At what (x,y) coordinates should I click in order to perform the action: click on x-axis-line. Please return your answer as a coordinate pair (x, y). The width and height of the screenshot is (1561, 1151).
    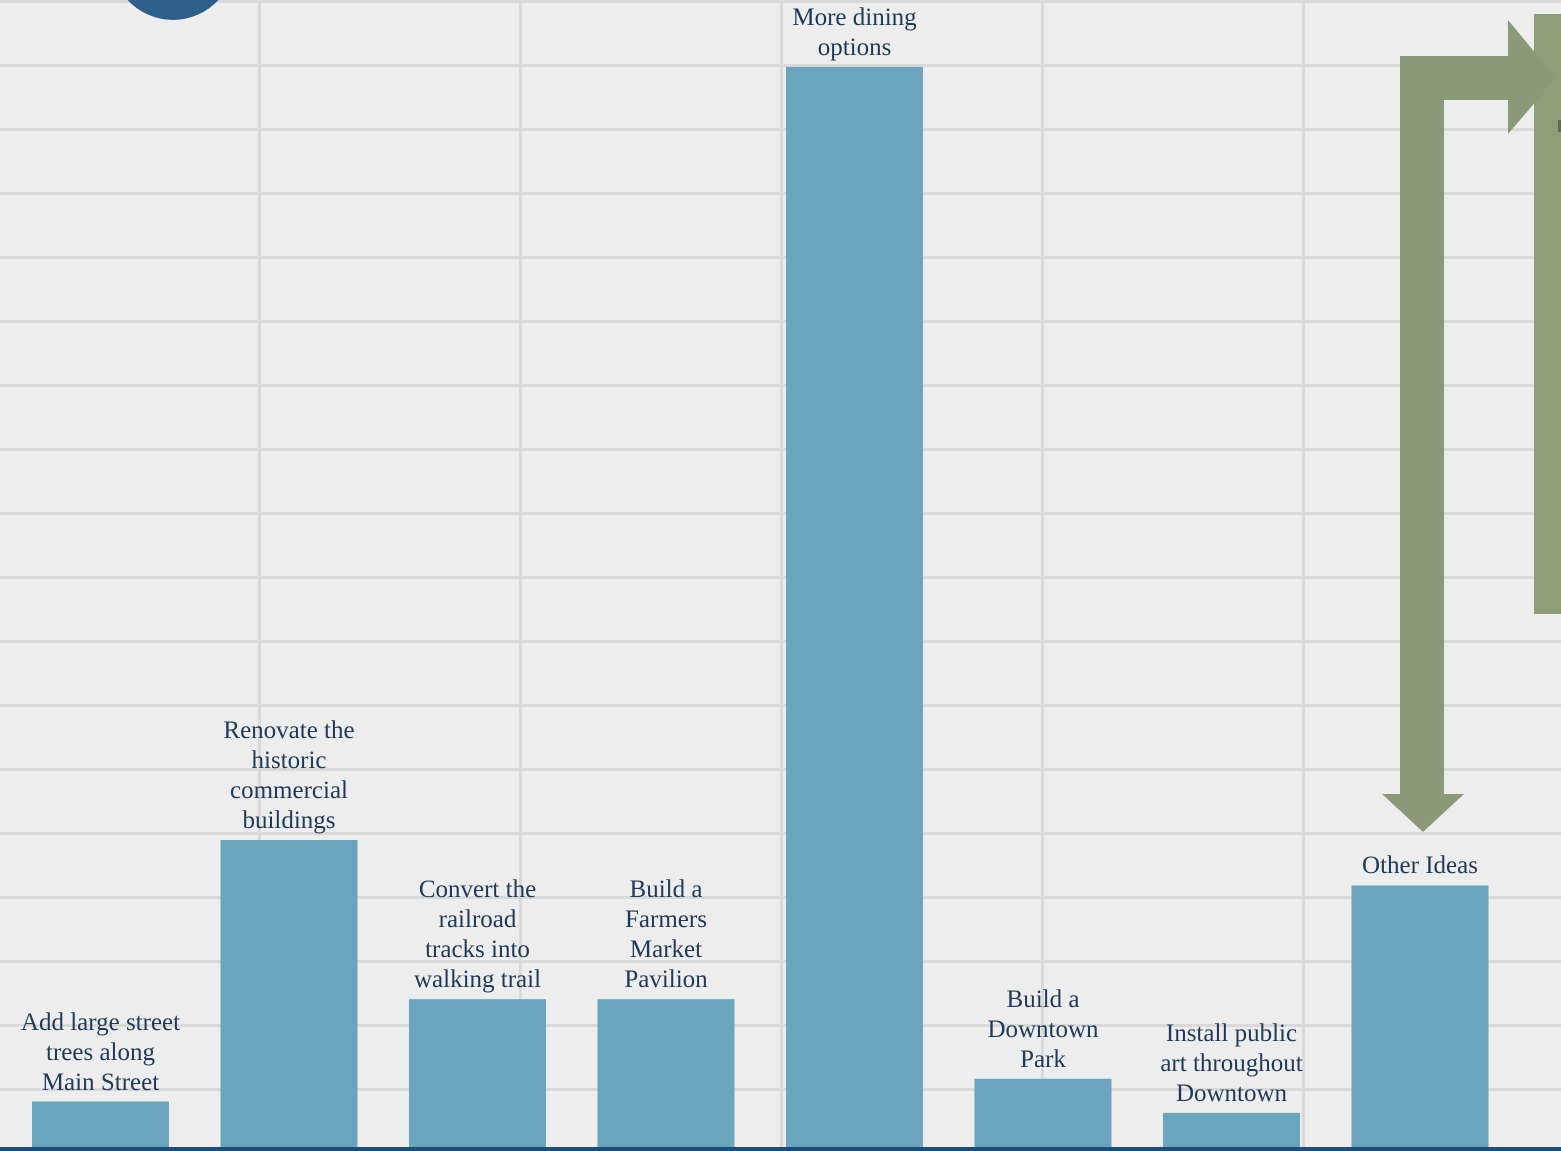
    Looking at the image, I should click on (780, 1149).